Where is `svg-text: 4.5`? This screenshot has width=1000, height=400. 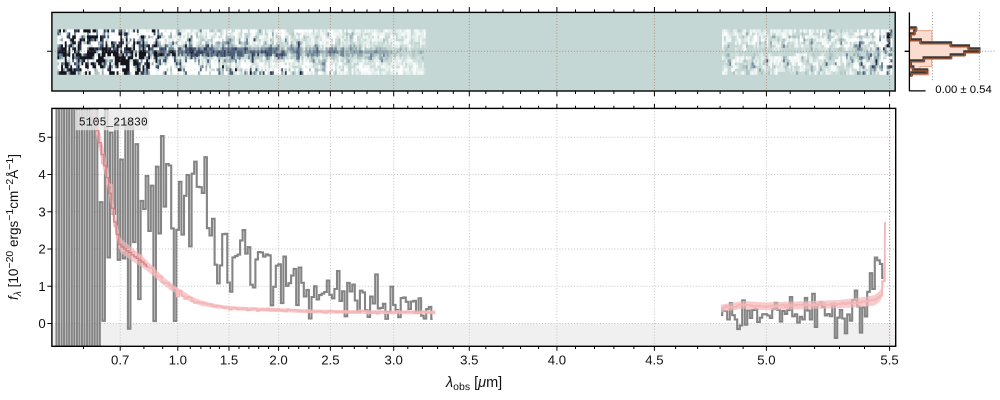 svg-text: 4.5 is located at coordinates (654, 360).